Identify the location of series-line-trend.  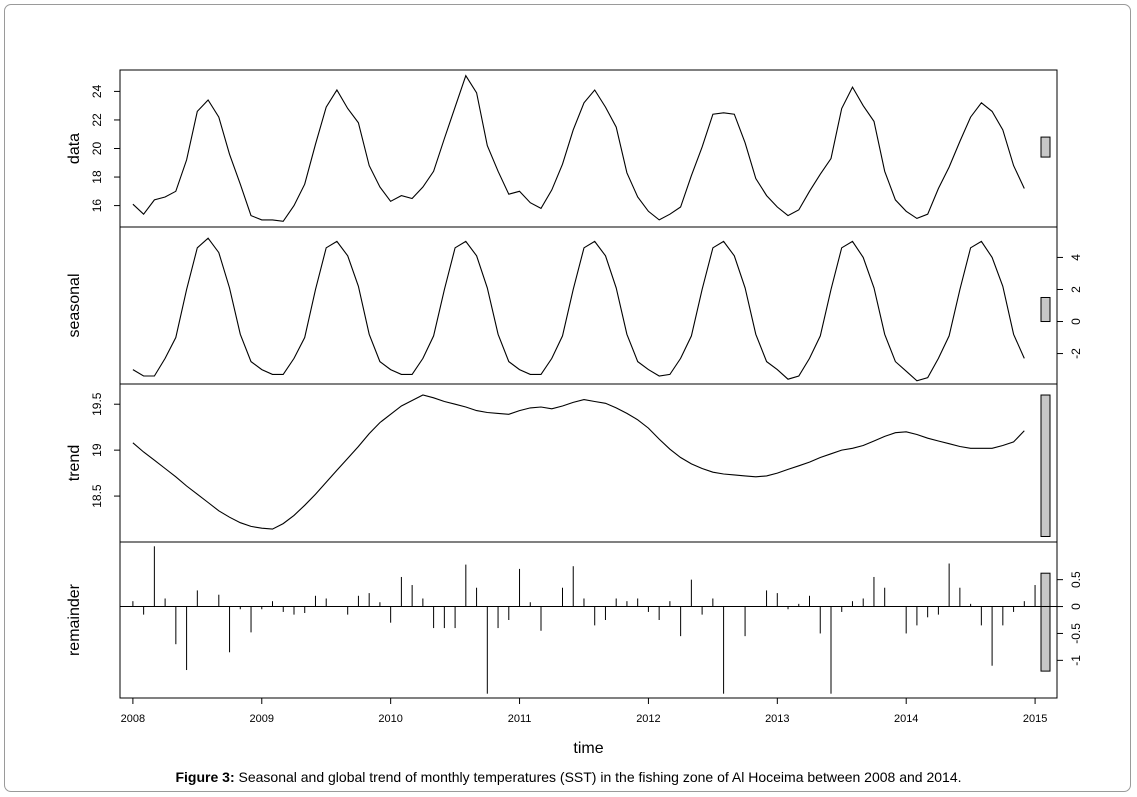
(578, 462).